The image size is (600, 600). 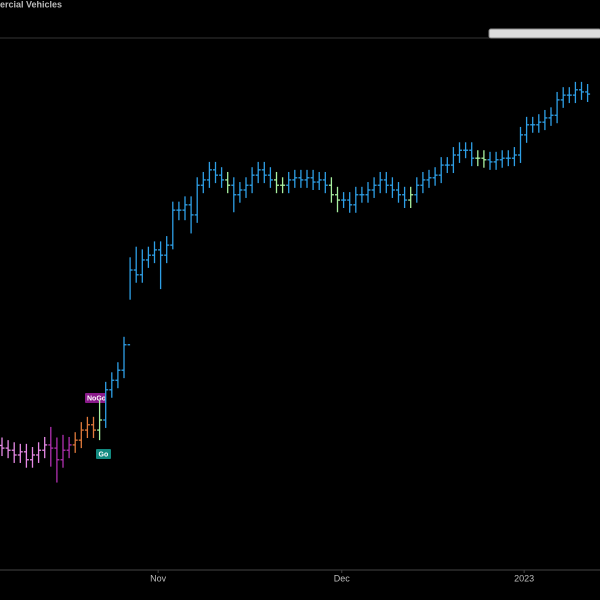 I want to click on go-badge, so click(x=103, y=454).